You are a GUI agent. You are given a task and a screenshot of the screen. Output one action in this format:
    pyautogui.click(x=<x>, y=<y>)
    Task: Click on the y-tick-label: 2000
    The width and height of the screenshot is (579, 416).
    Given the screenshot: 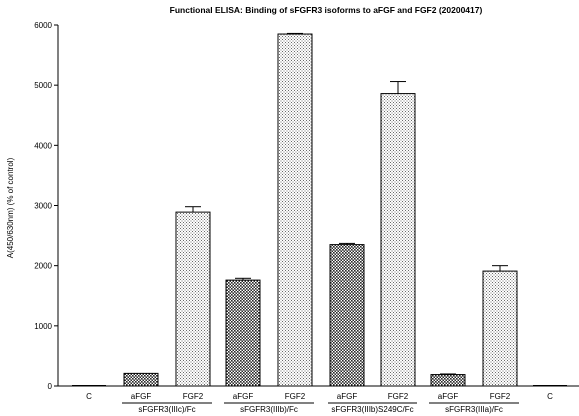 What is the action you would take?
    pyautogui.click(x=43, y=266)
    